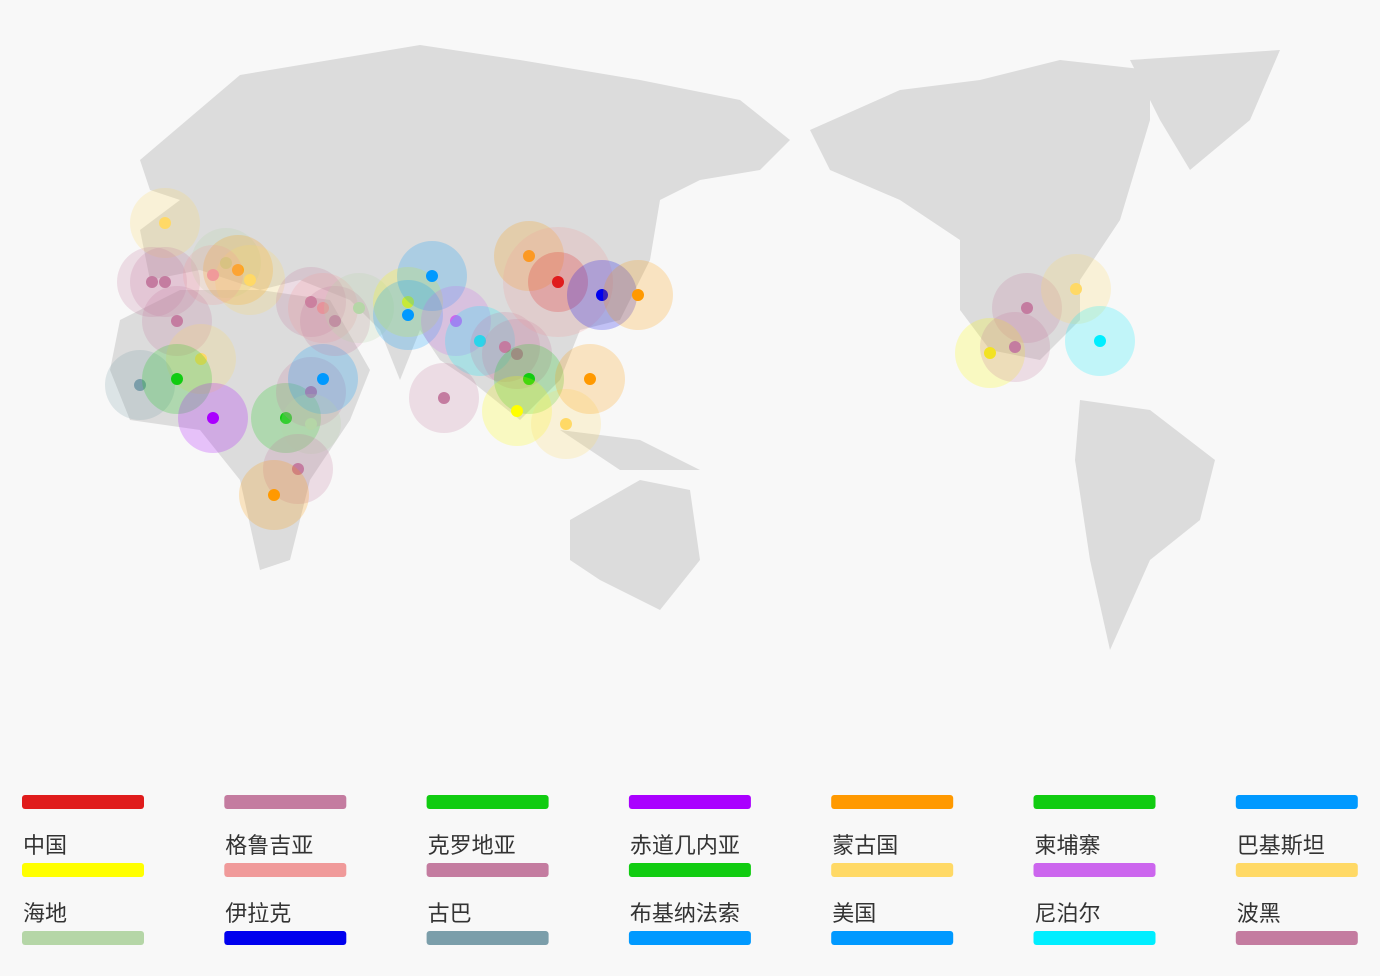  I want to click on legend-label: 格鲁吉亚, so click(269, 846).